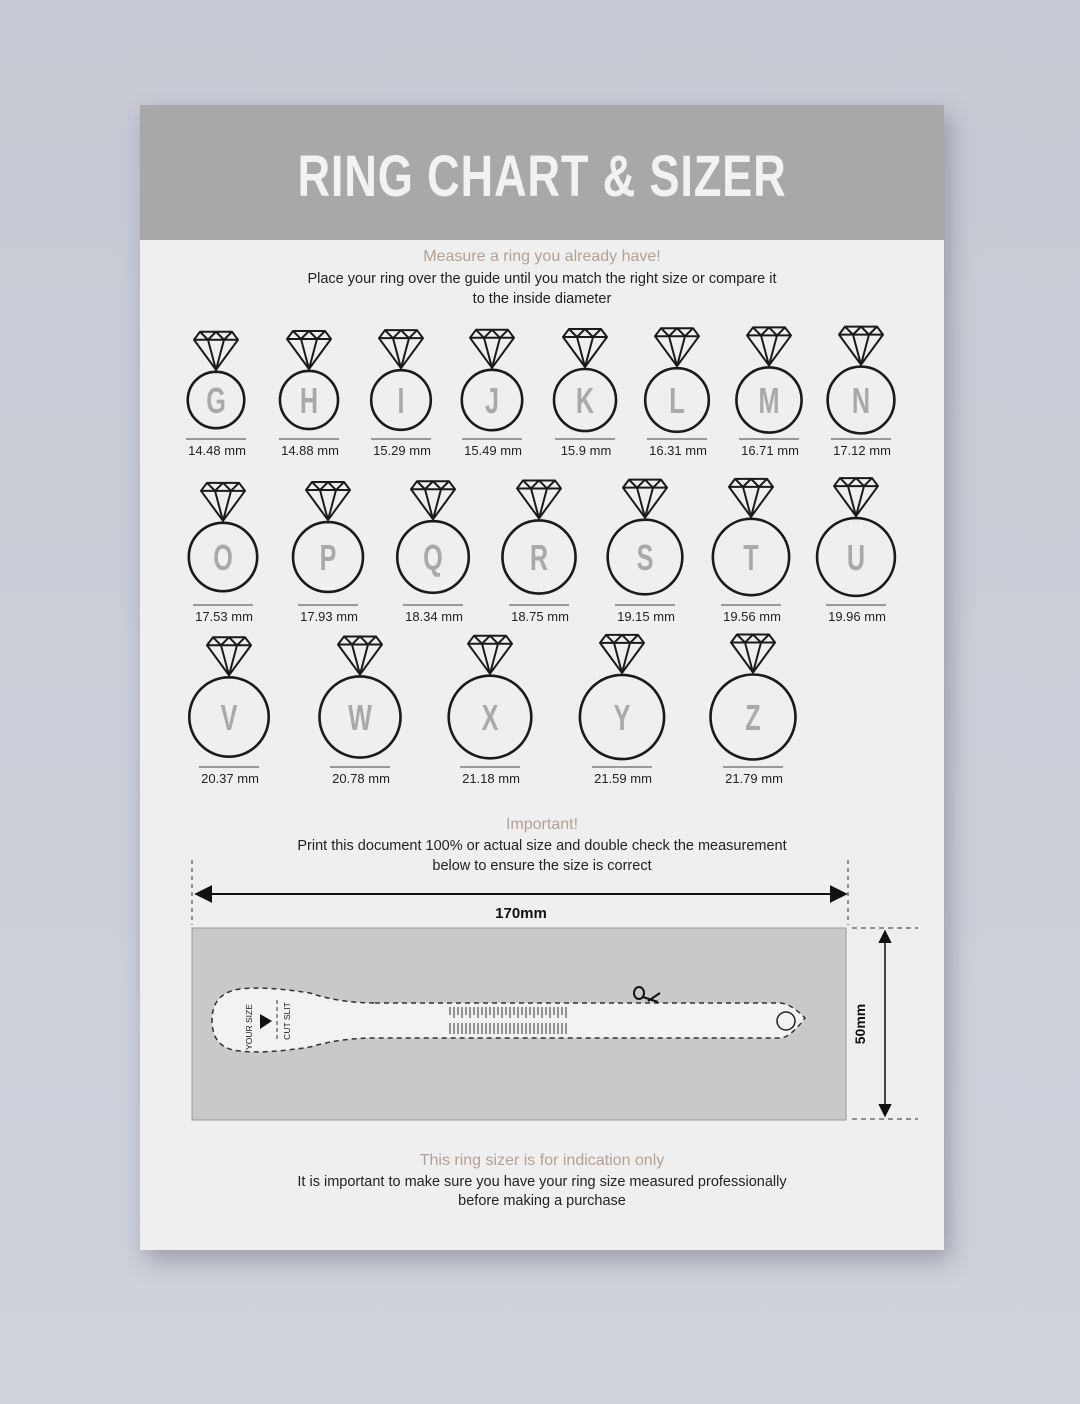 The image size is (1080, 1404). What do you see at coordinates (328, 558) in the screenshot?
I see `ring-letter: P` at bounding box center [328, 558].